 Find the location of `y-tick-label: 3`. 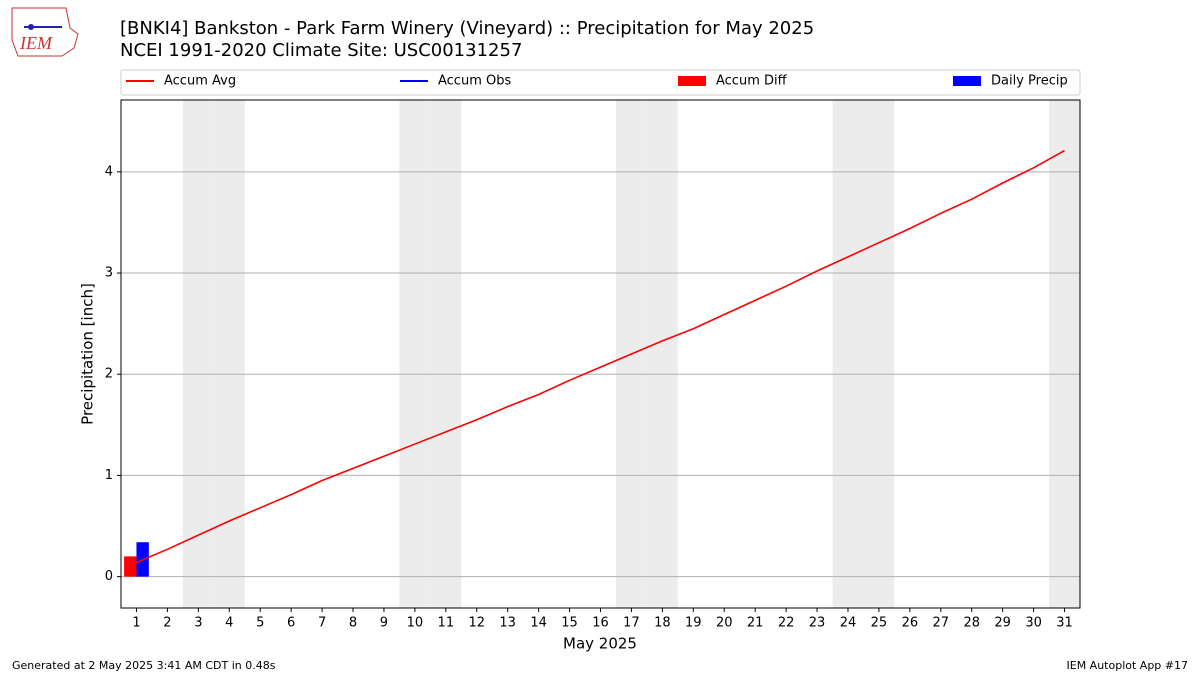

y-tick-label: 3 is located at coordinates (109, 273).